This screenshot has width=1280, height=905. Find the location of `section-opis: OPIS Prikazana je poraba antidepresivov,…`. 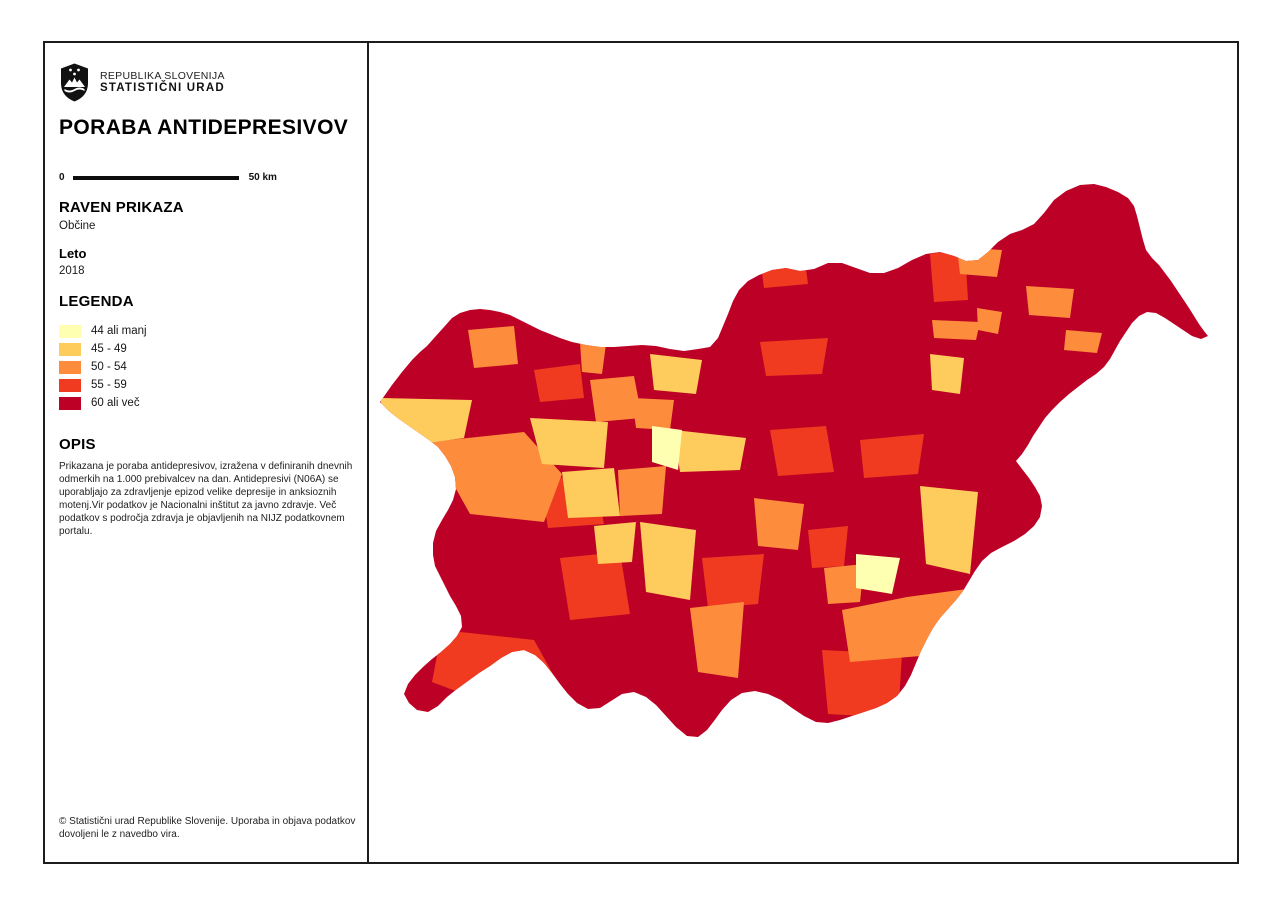

section-opis: OPIS Prikazana je poraba antidepresivov,… is located at coordinates (206, 487).